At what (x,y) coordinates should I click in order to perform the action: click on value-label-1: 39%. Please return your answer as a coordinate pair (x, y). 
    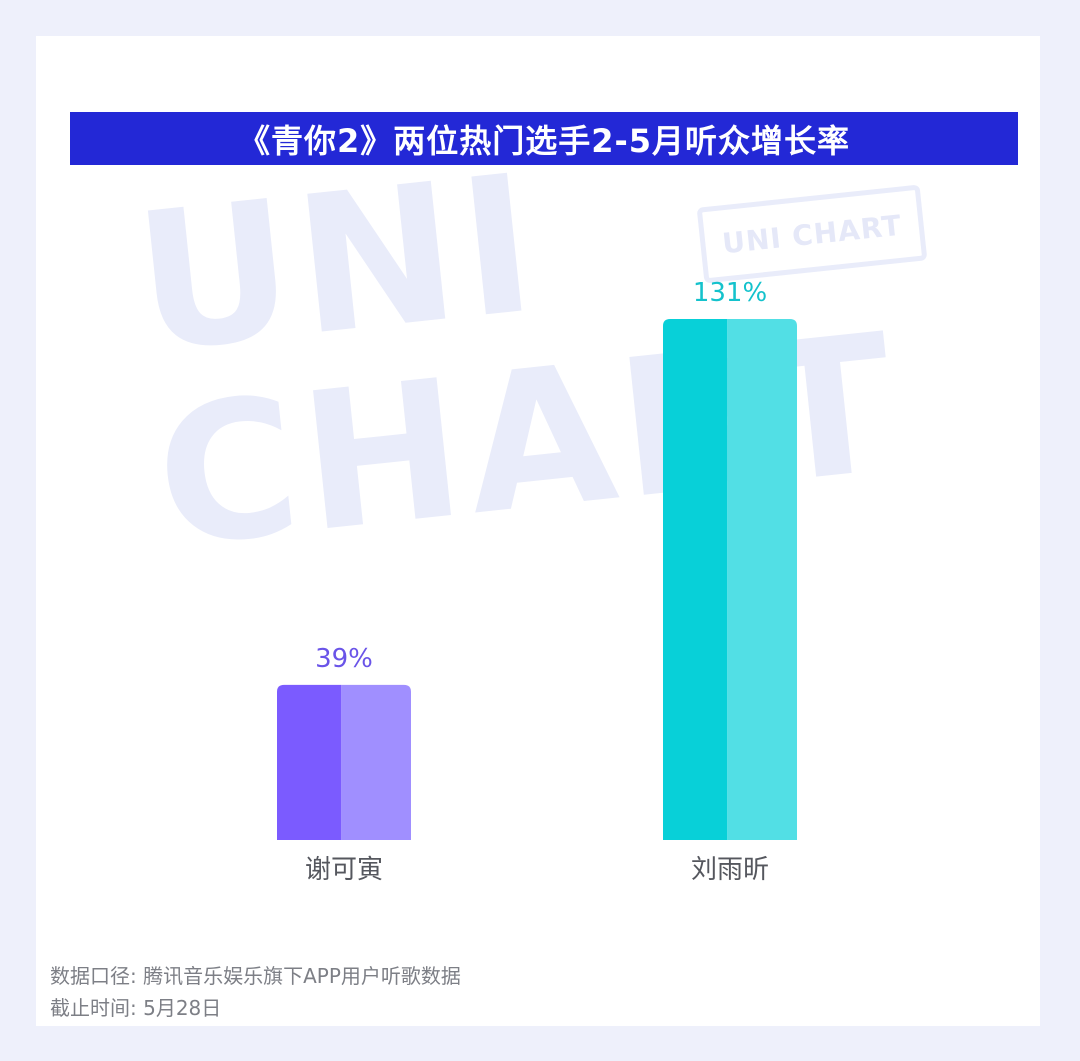
    Looking at the image, I should click on (344, 659).